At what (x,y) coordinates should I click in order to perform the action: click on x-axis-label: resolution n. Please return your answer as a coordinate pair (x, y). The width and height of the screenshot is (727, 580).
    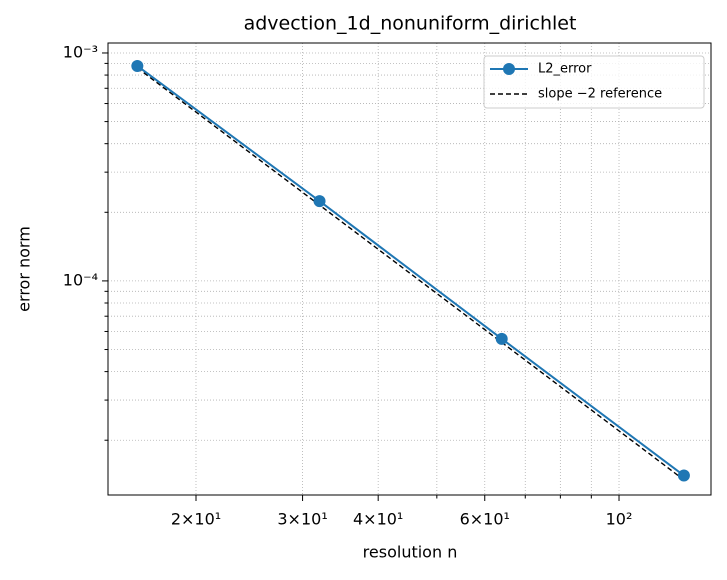
    Looking at the image, I should click on (410, 552).